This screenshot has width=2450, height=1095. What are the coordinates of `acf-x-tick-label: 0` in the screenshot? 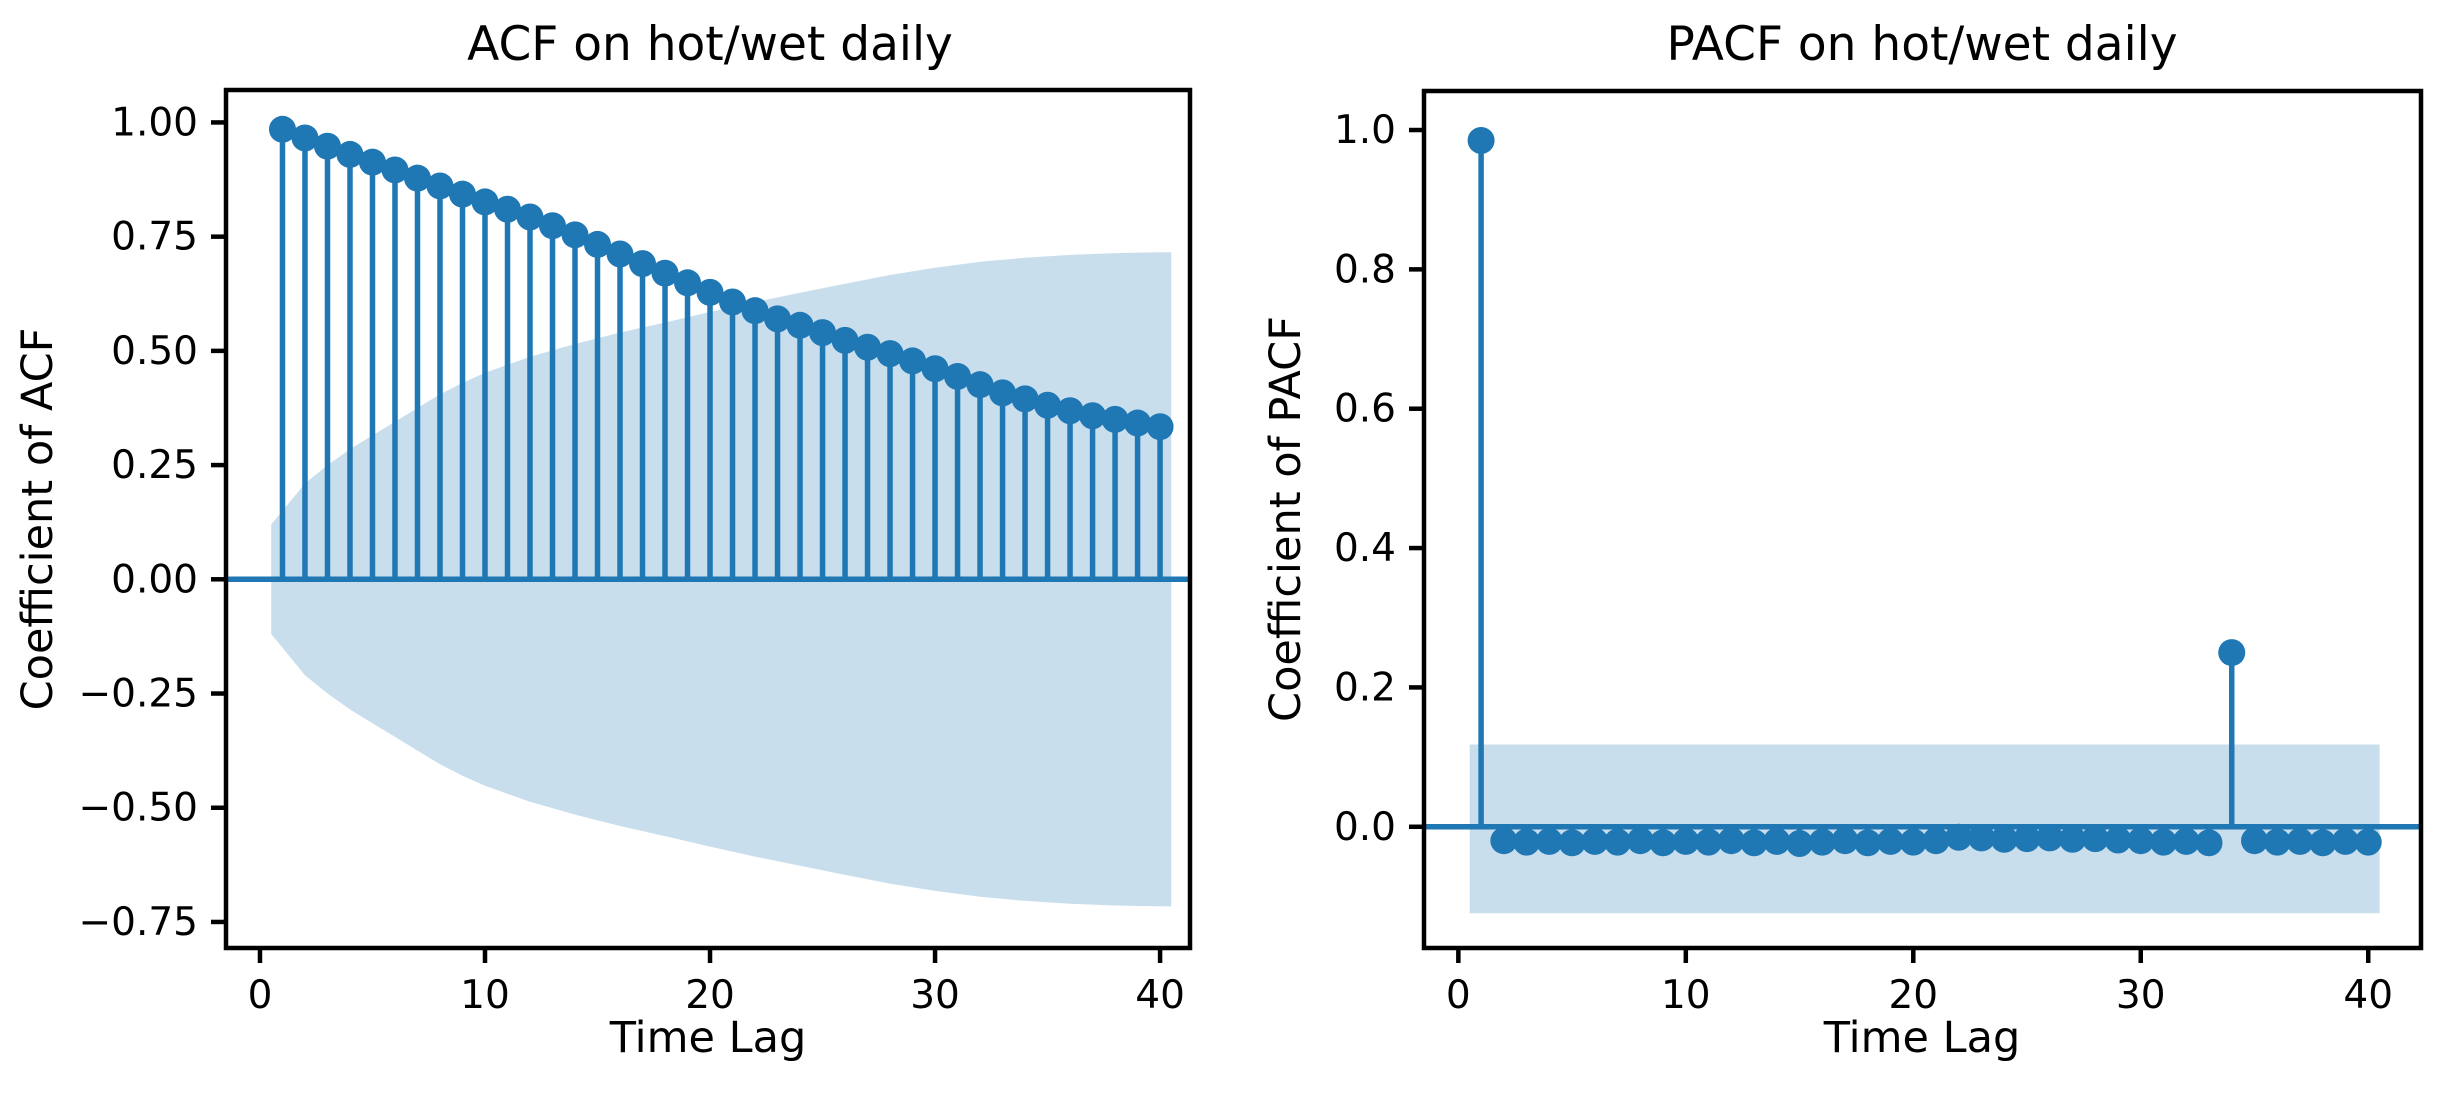 It's located at (260, 995).